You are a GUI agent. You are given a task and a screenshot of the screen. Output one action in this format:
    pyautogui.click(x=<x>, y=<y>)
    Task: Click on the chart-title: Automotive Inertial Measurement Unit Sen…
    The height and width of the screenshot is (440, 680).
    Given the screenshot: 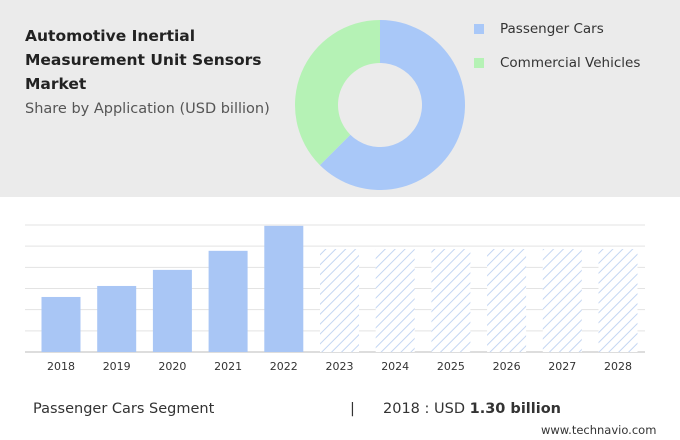 What is the action you would take?
    pyautogui.click(x=143, y=60)
    